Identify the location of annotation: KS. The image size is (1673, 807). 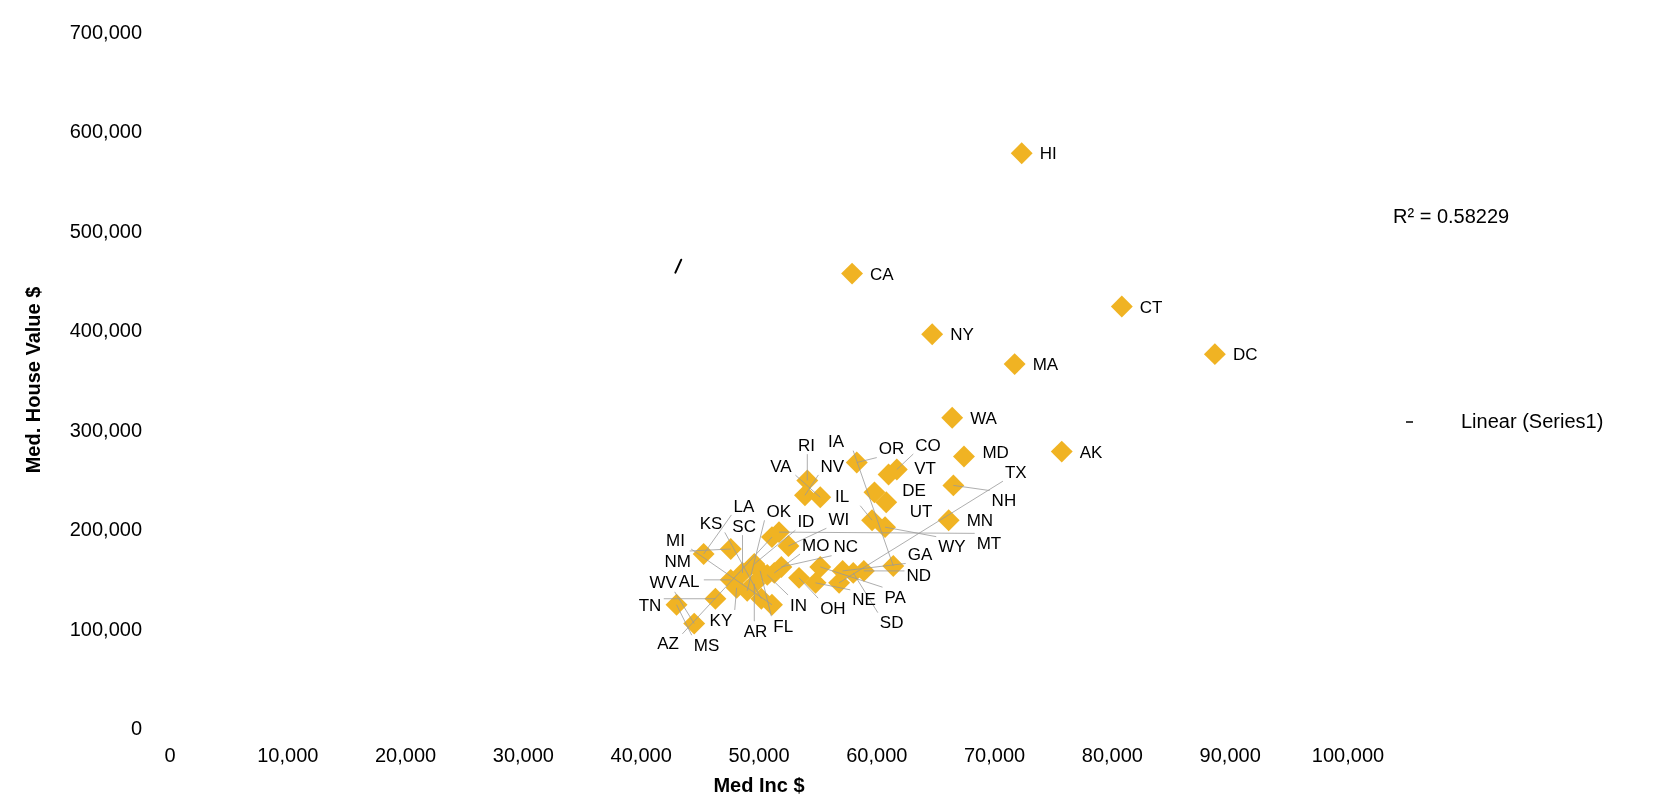
(711, 524).